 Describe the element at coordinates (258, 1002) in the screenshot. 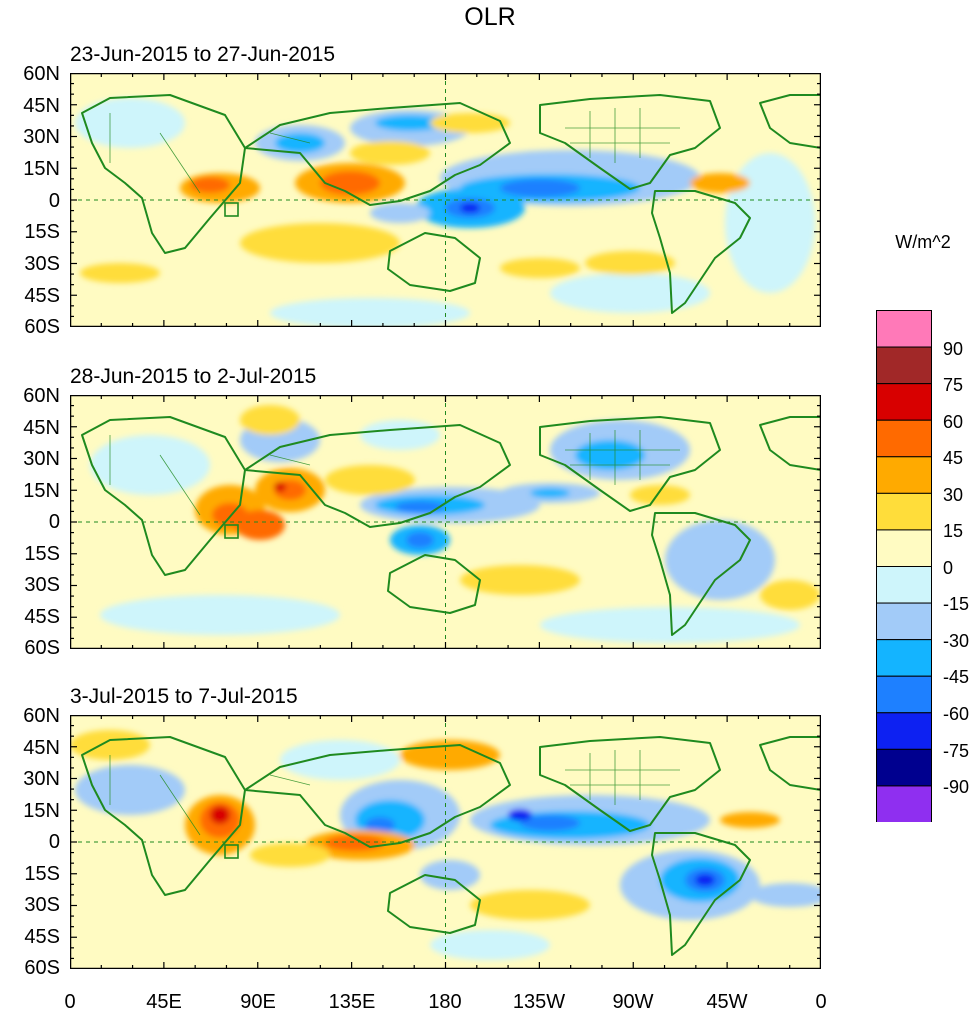

I see `lon-label: 90E` at that location.